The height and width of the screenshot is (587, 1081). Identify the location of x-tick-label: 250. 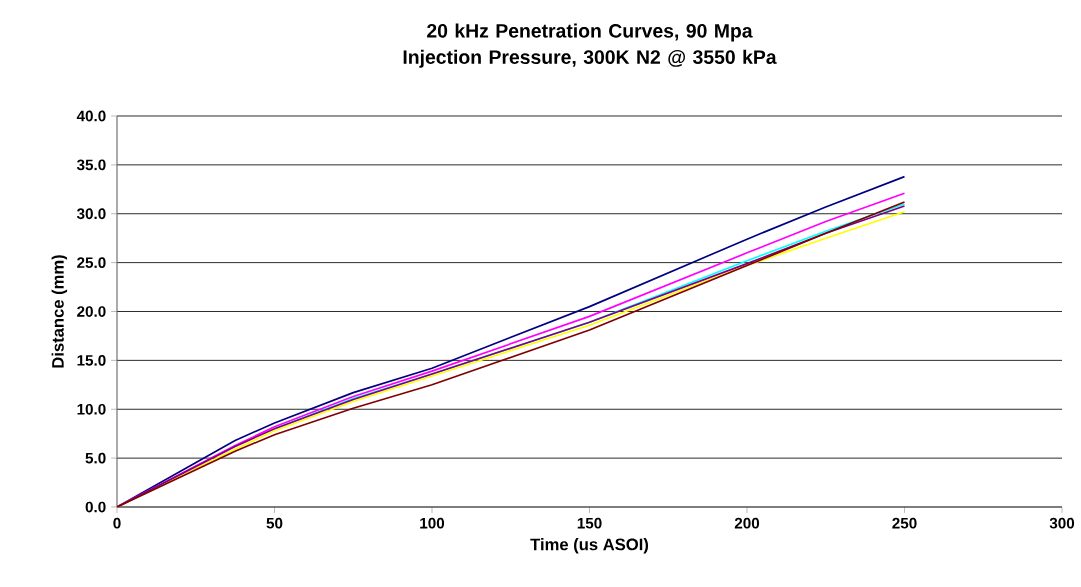
(904, 523).